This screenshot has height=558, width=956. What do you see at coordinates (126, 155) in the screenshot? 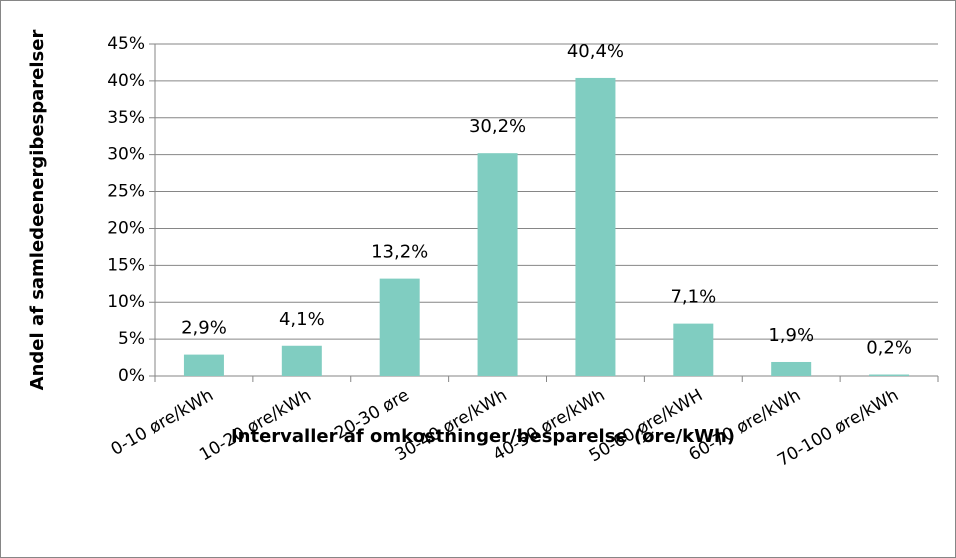
I see `y-tick-label: 30%` at bounding box center [126, 155].